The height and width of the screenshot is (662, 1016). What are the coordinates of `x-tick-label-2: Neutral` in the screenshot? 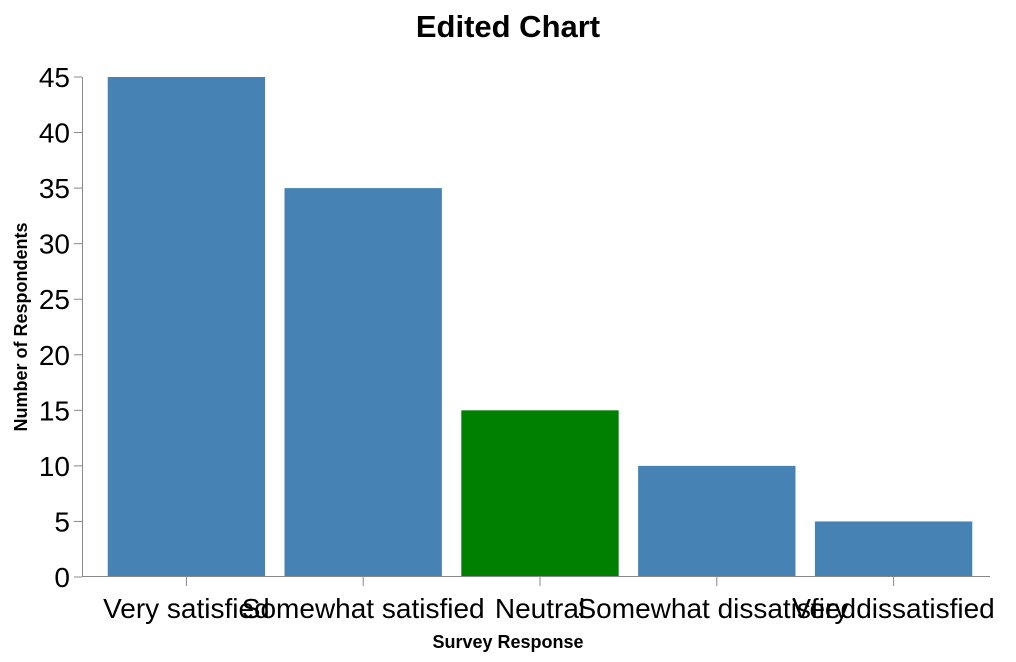 It's located at (540, 608).